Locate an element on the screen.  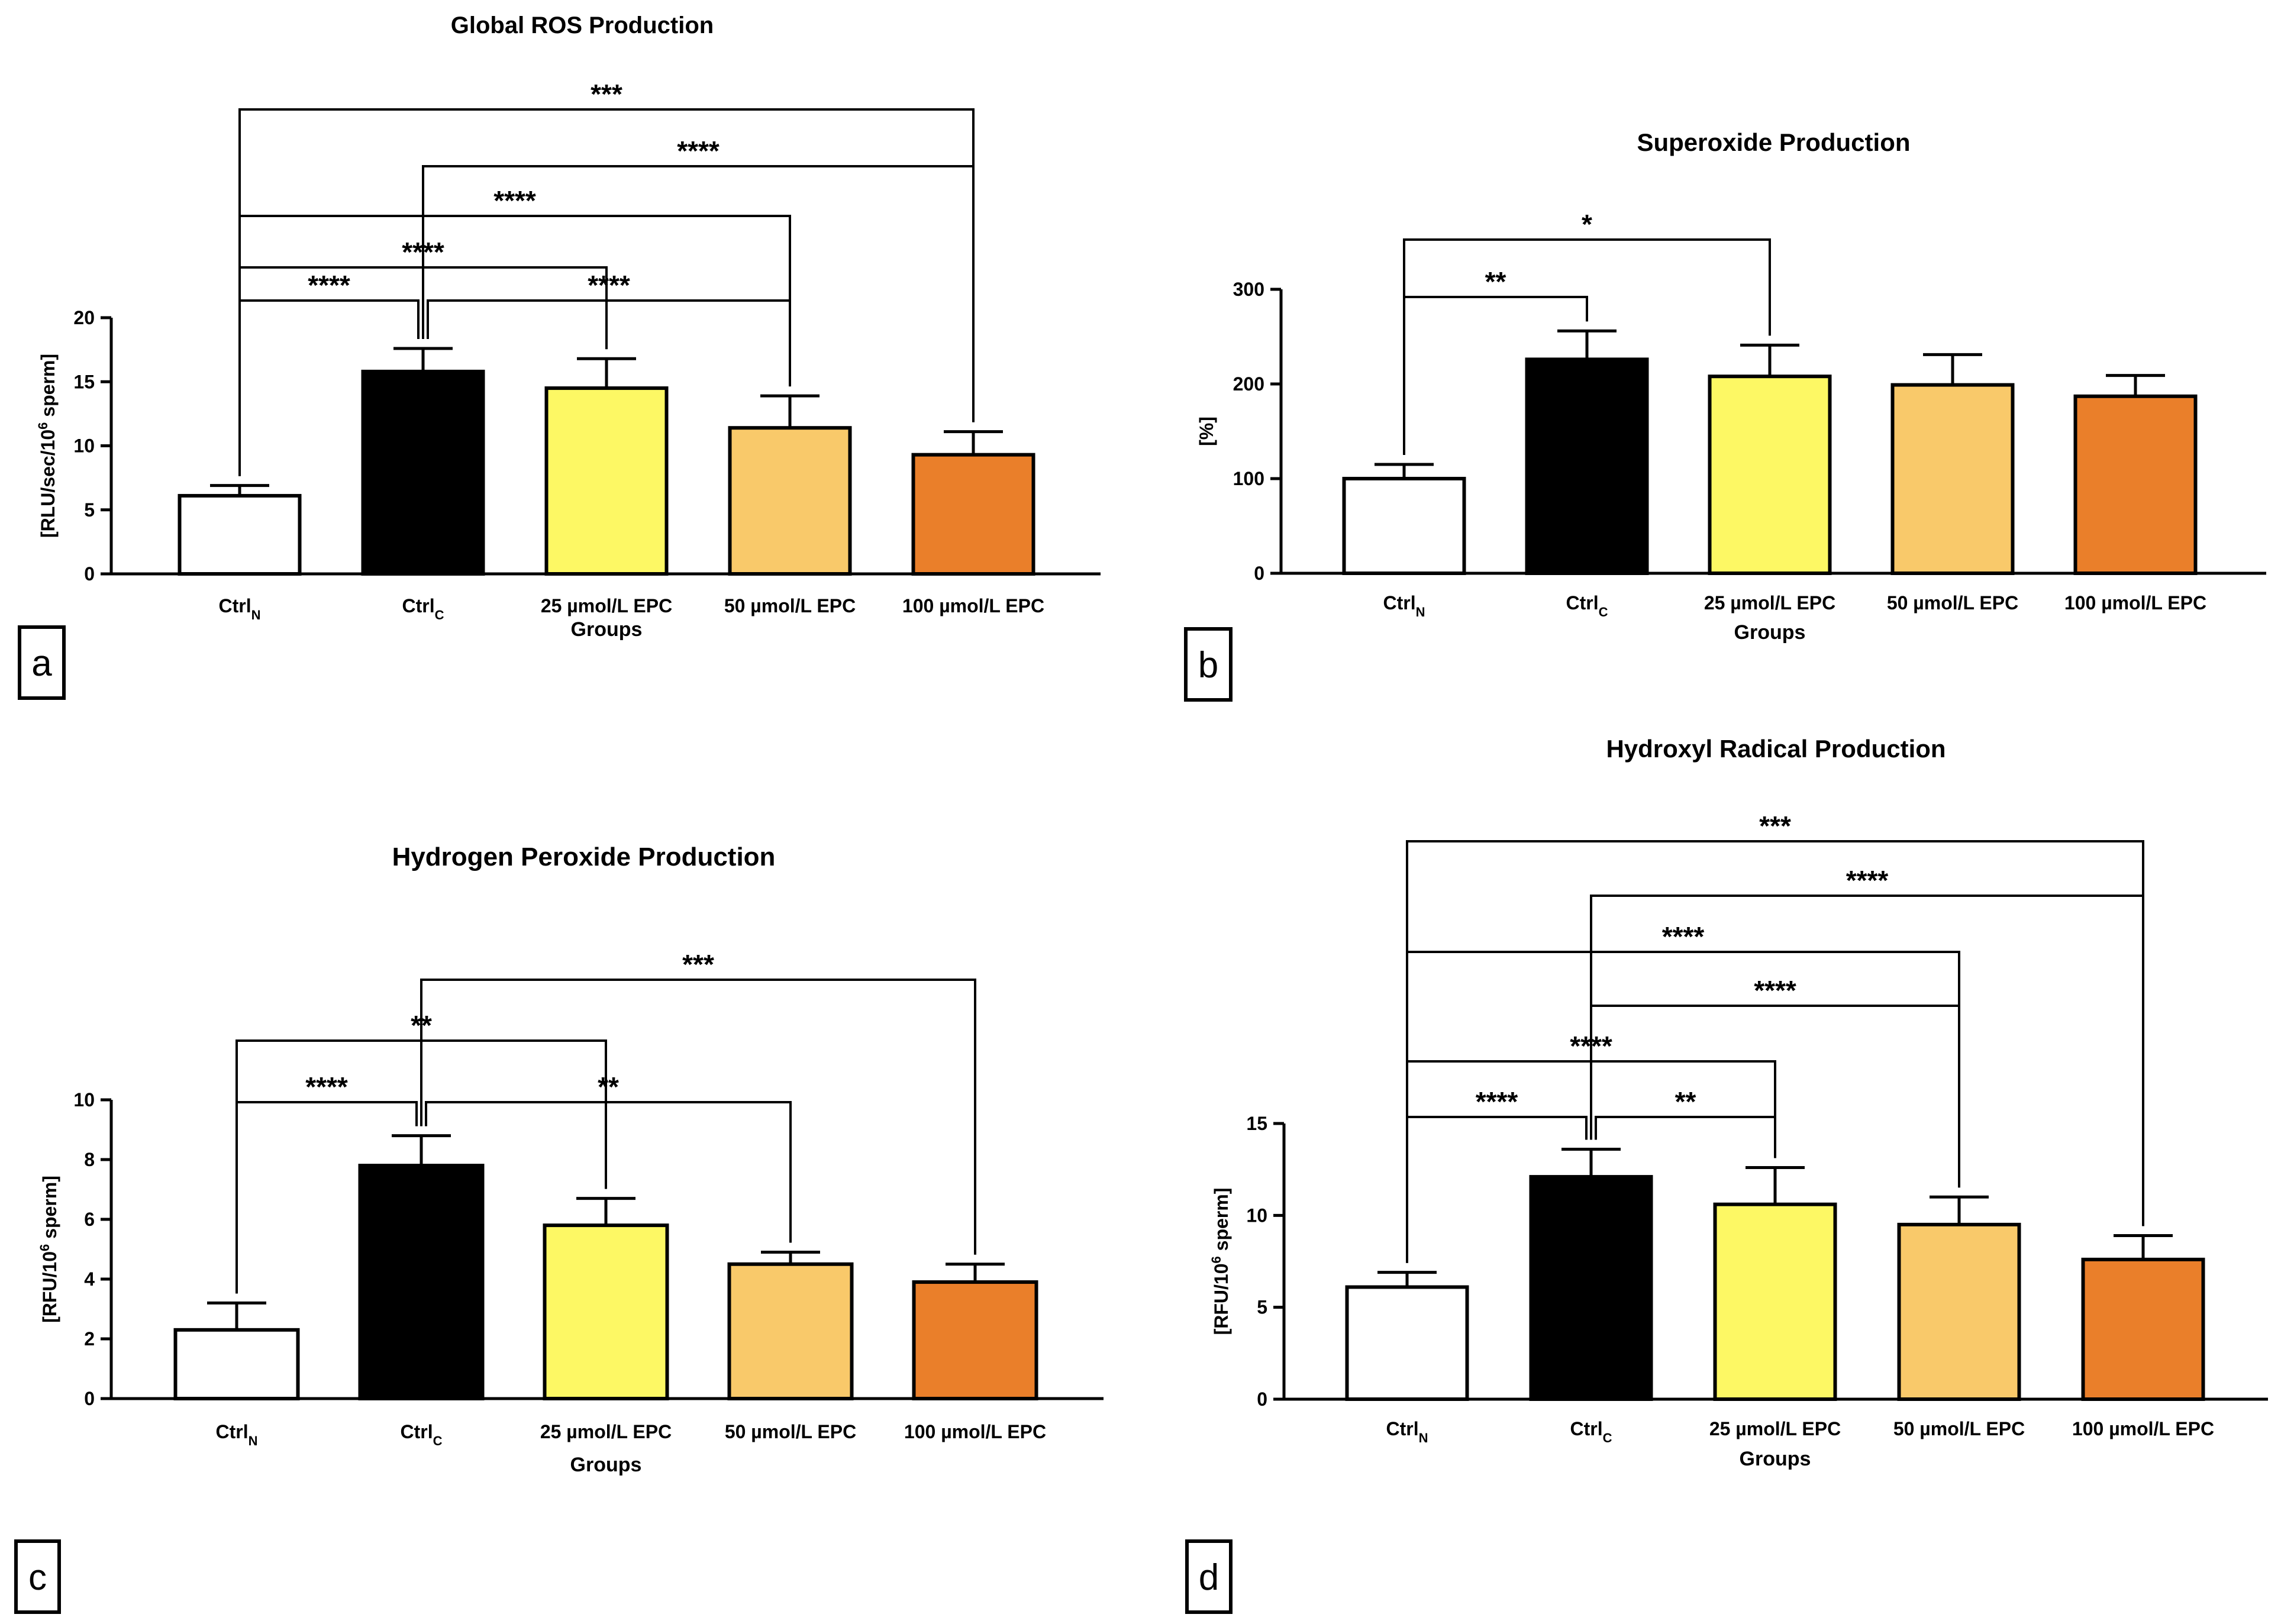
panel-letter: a is located at coordinates (41, 664).